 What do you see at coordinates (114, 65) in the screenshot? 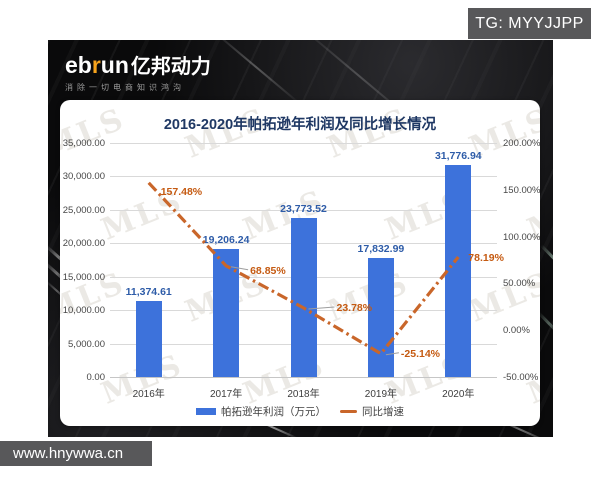
I see `logo-text-post: un` at bounding box center [114, 65].